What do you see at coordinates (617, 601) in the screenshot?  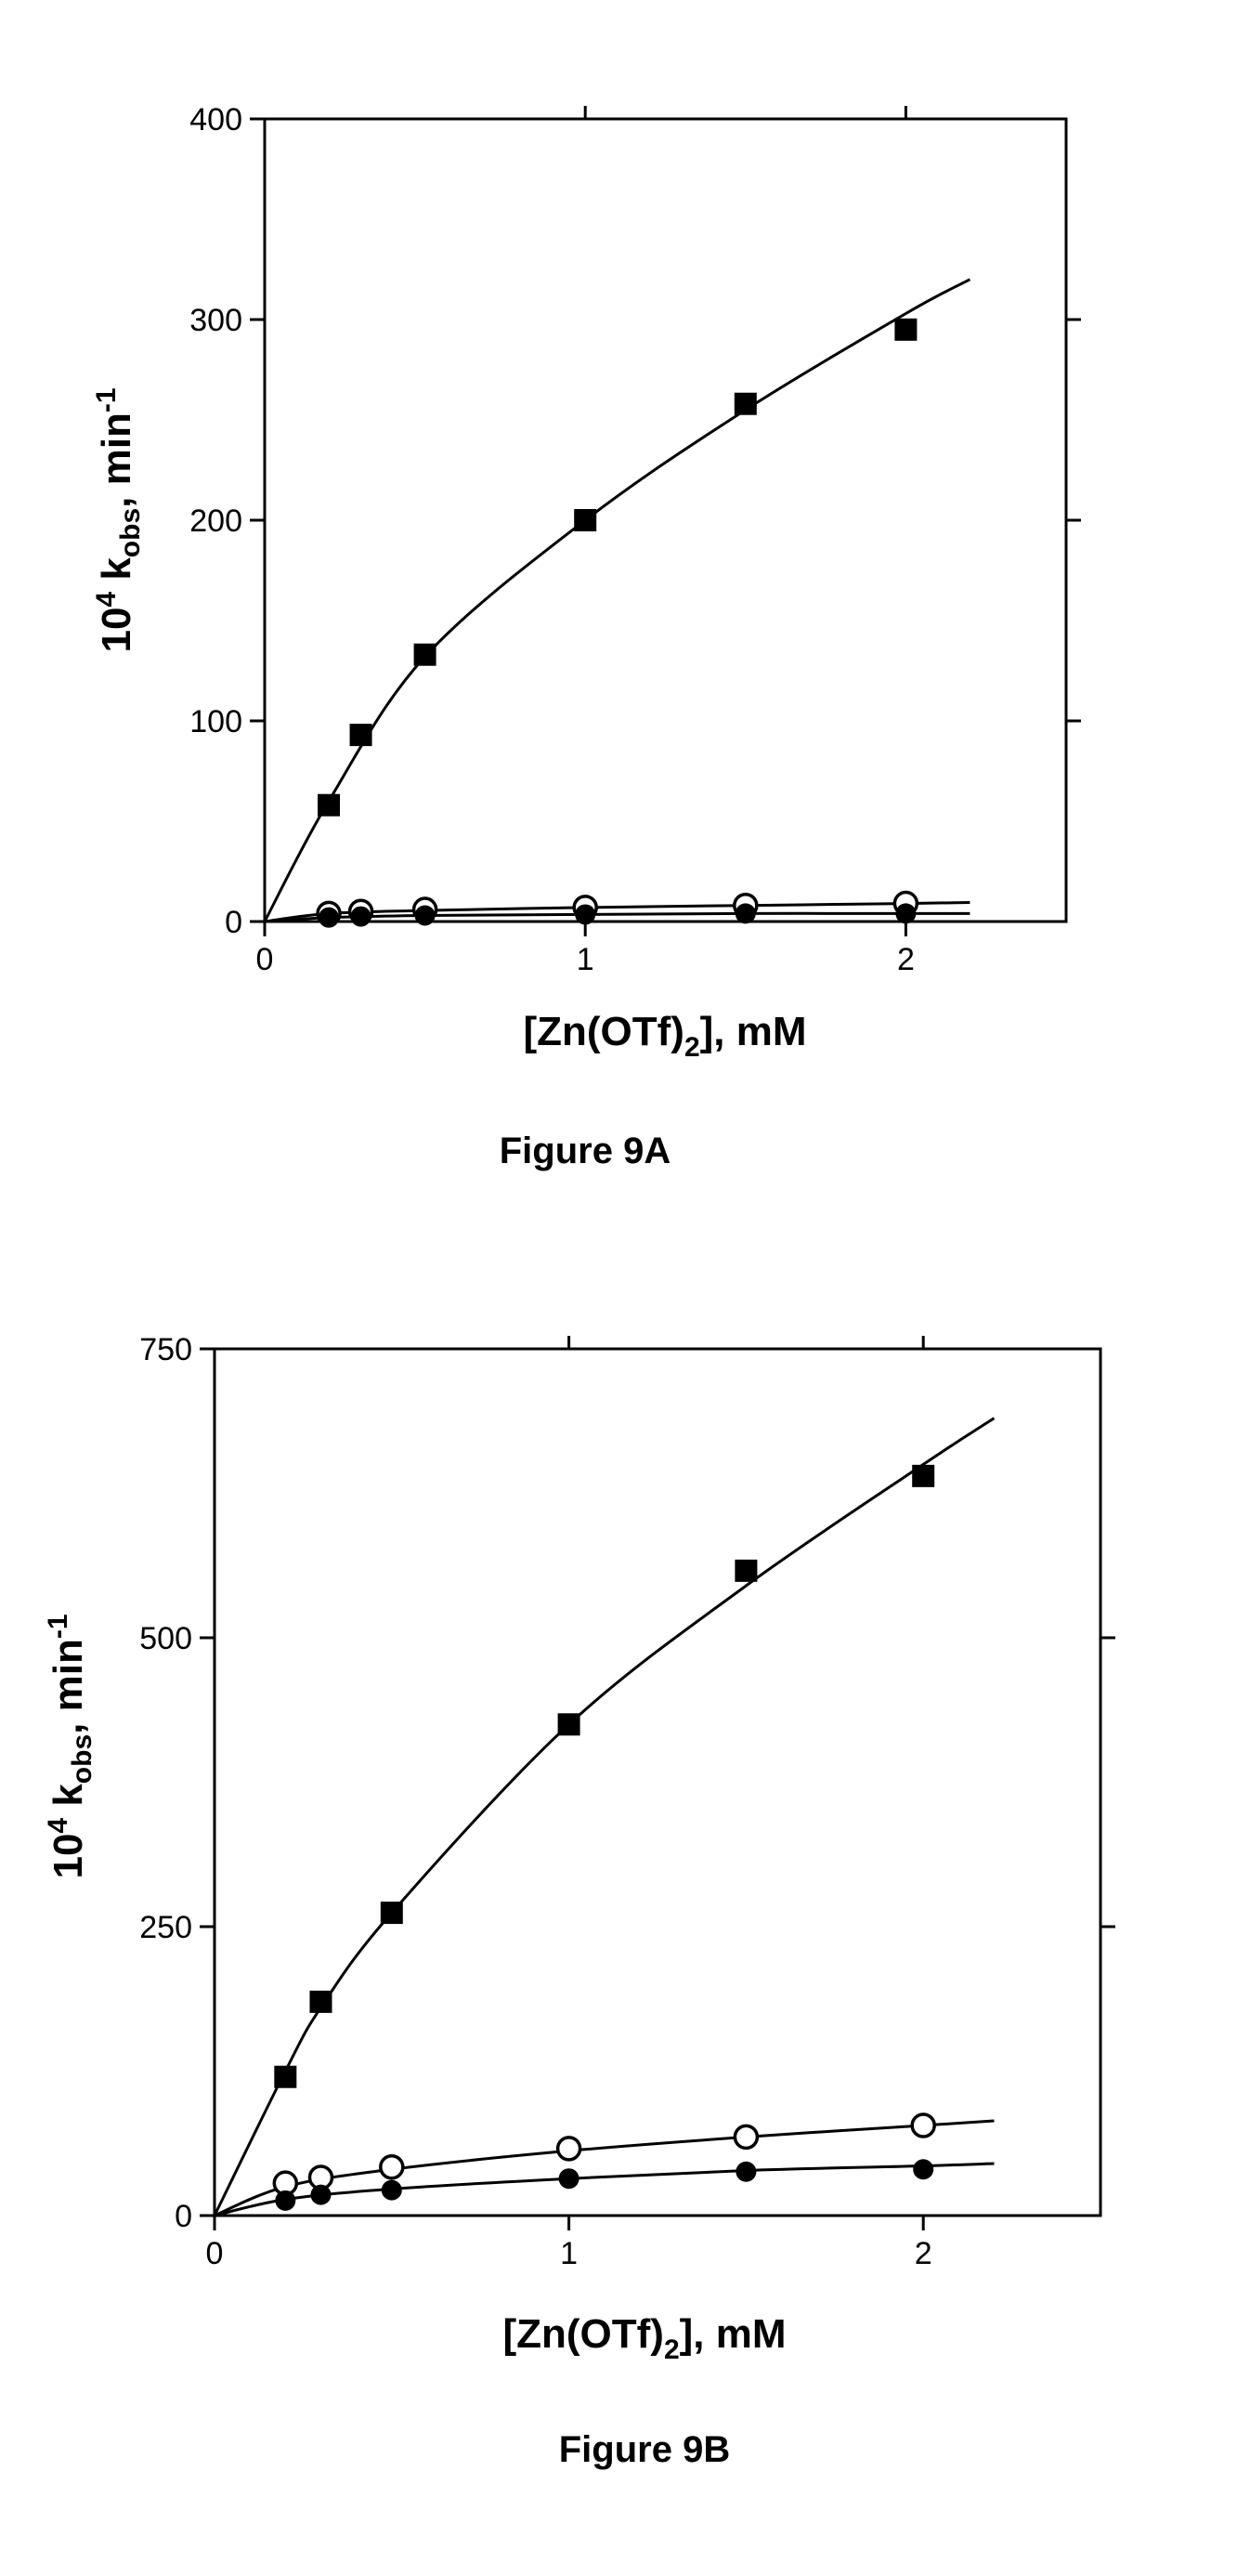 I see `fit-curve-filled-square` at bounding box center [617, 601].